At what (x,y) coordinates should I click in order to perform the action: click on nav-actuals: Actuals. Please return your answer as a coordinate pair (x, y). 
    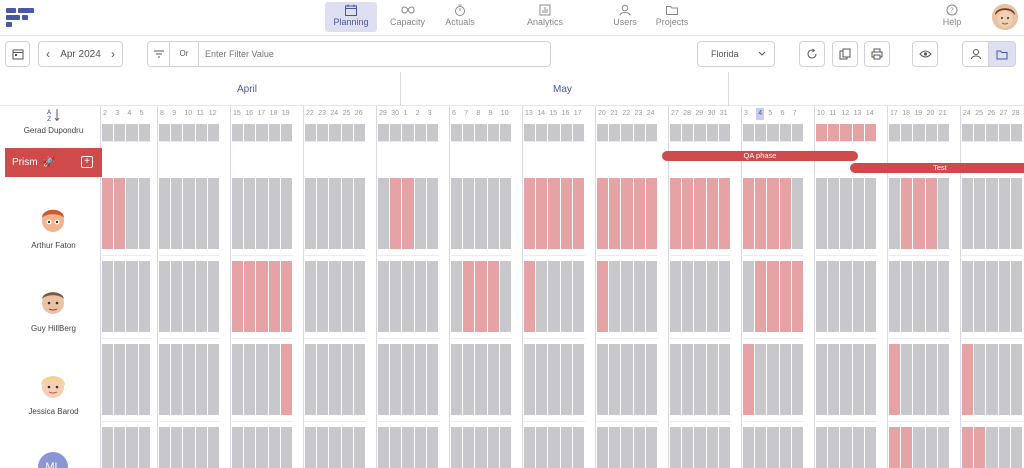
    Looking at the image, I should click on (460, 17).